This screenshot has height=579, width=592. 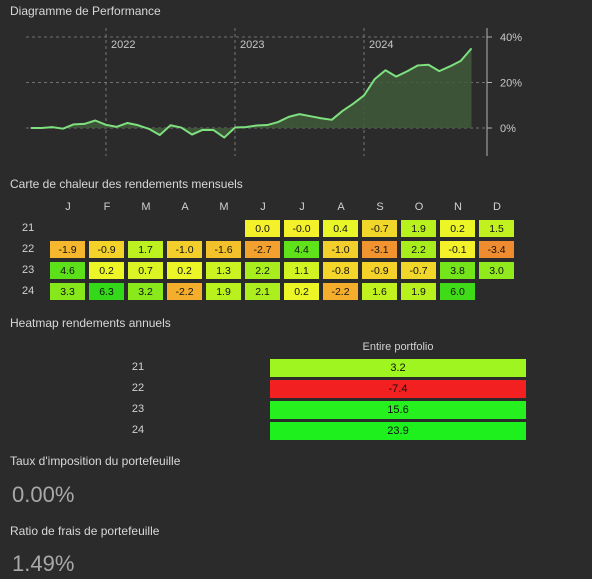 I want to click on y-tick-label-0: 40%, so click(x=511, y=38).